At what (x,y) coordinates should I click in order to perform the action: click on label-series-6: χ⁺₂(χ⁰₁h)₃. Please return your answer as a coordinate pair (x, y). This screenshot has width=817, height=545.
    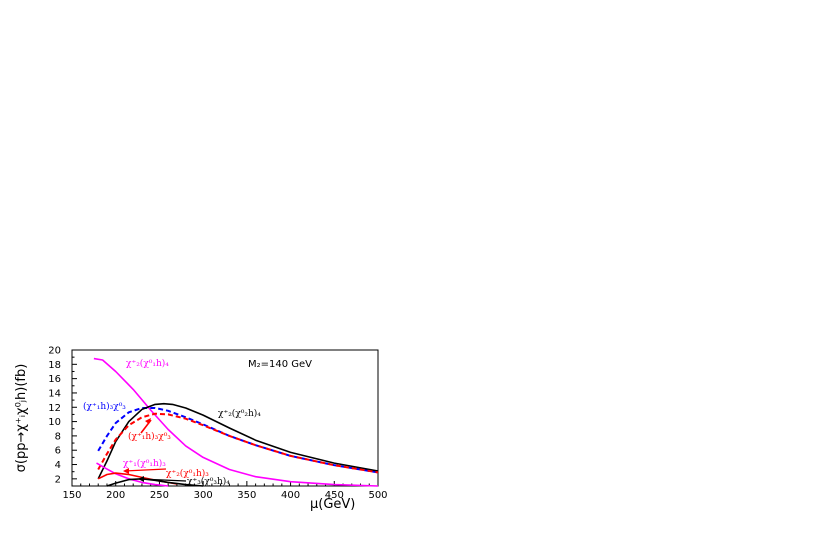
    Looking at the image, I should click on (187, 473).